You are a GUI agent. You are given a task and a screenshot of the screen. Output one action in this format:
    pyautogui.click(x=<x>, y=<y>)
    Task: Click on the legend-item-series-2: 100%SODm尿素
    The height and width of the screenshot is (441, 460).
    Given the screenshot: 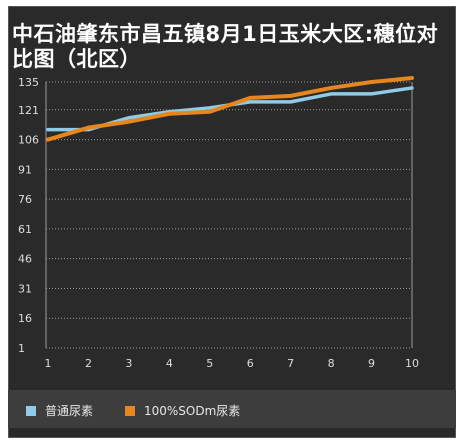 What is the action you would take?
    pyautogui.click(x=182, y=410)
    